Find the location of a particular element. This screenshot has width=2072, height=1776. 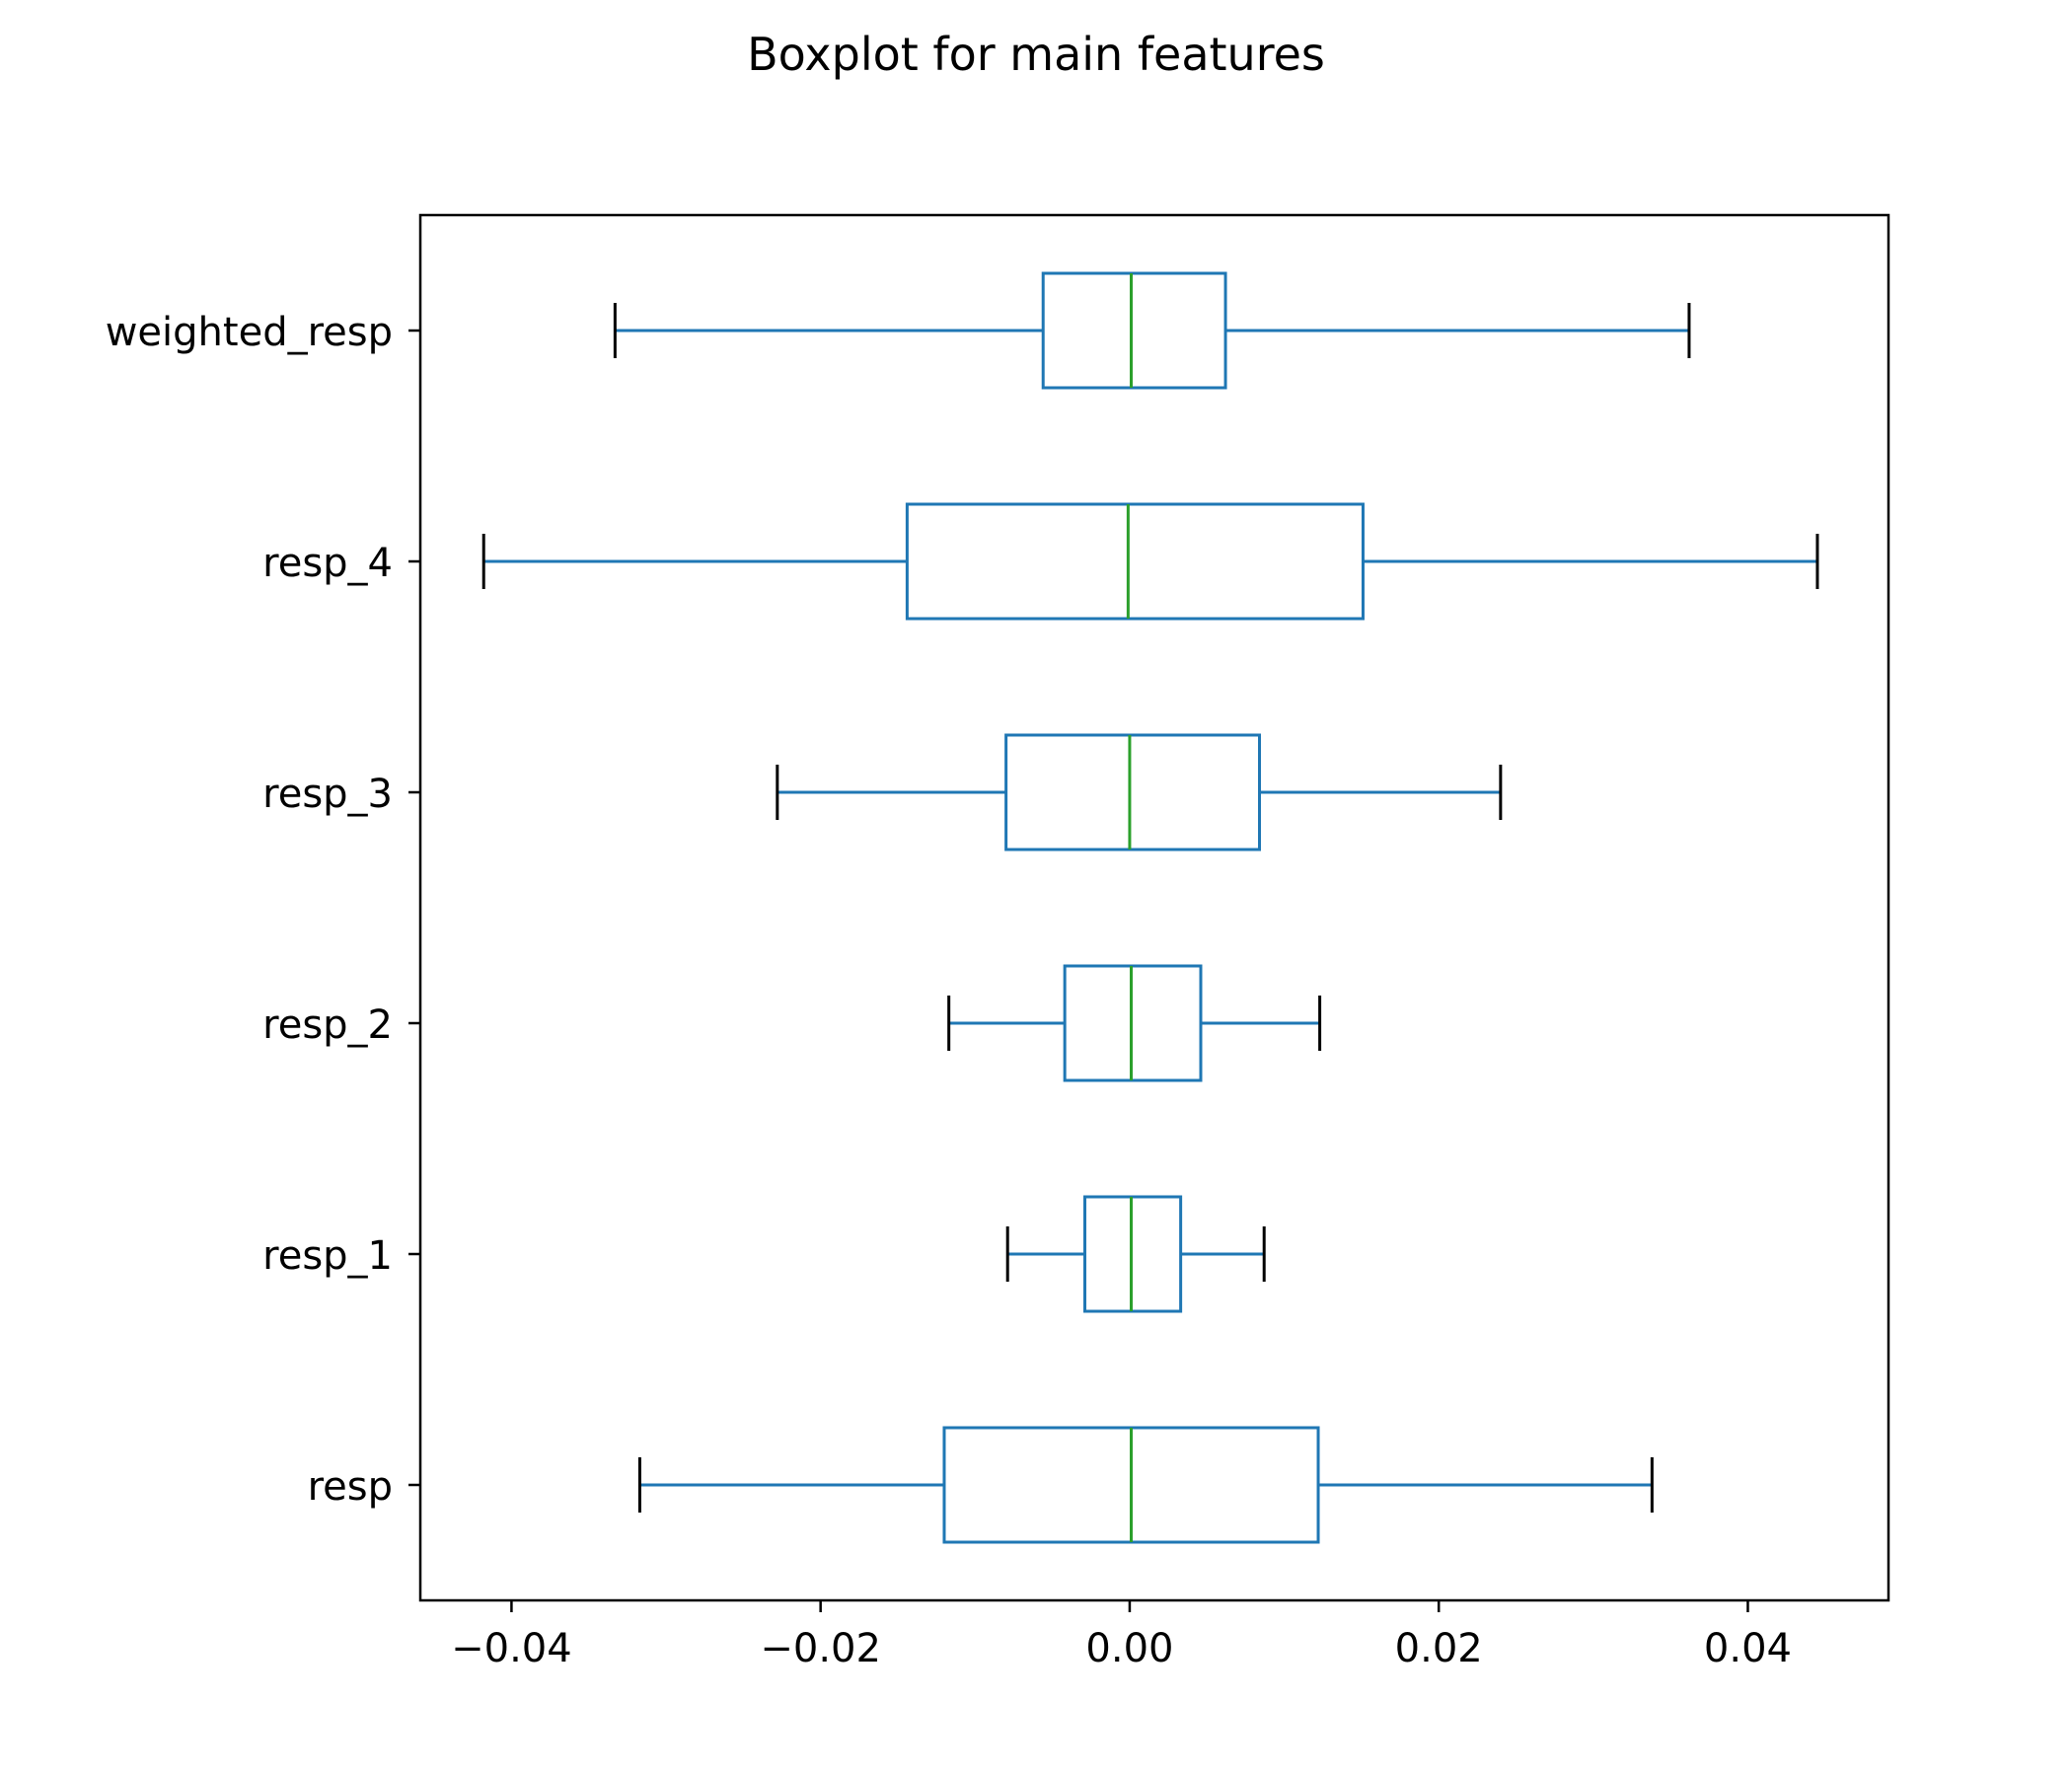

xtick-label-0: −0.04 is located at coordinates (512, 1648).